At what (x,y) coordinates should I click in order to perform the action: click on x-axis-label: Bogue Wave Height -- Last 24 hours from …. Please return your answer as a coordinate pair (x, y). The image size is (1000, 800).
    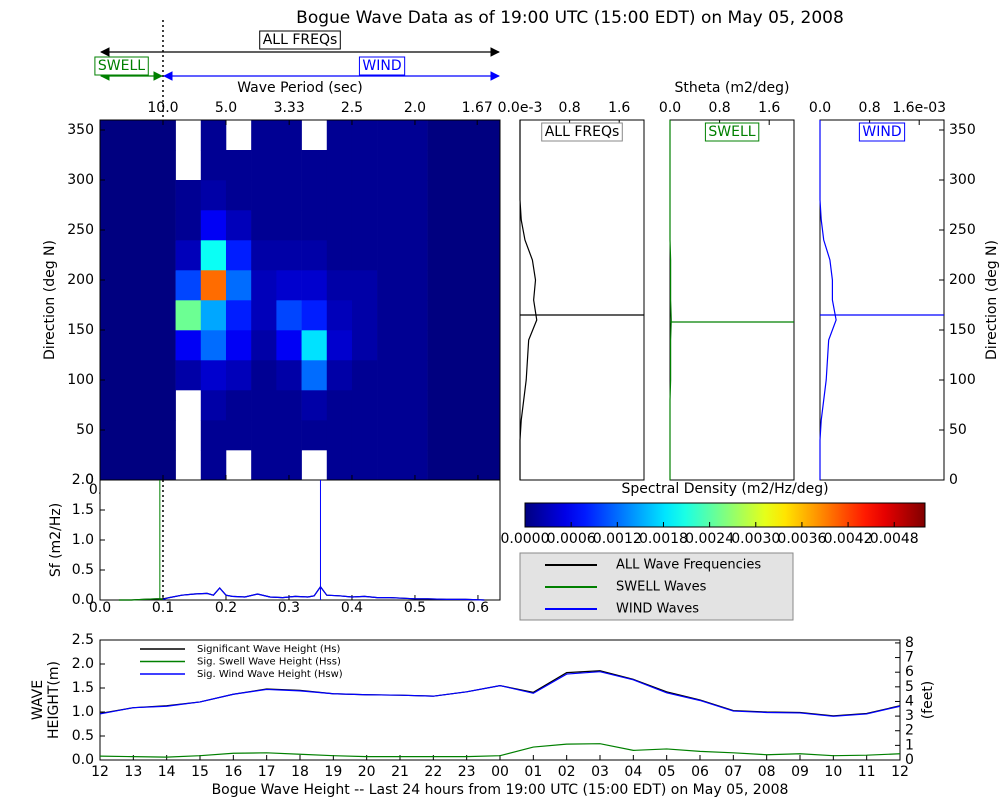
    Looking at the image, I should click on (500, 790).